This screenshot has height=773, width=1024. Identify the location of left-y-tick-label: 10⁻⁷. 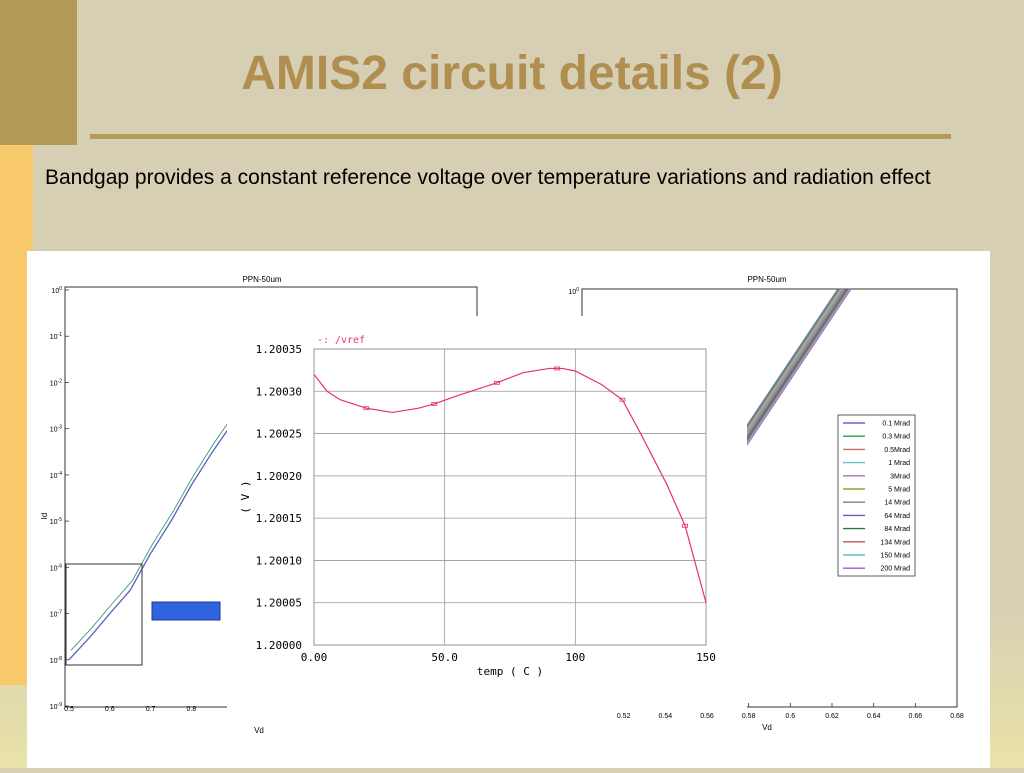
(56, 614).